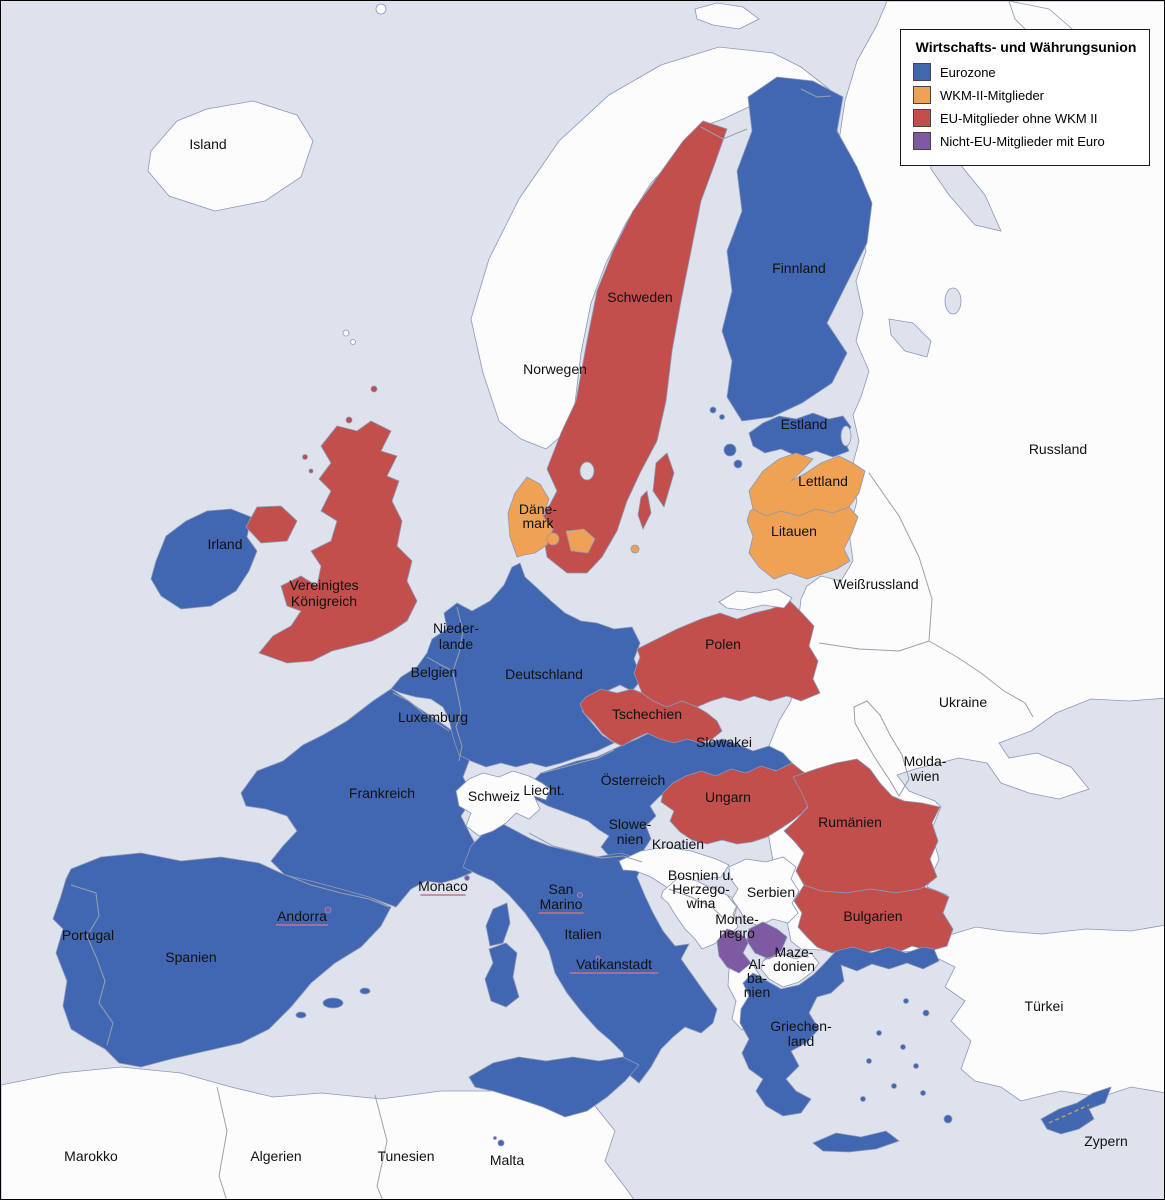 This screenshot has height=1200, width=1165. I want to click on border-no-fi, so click(724, 133).